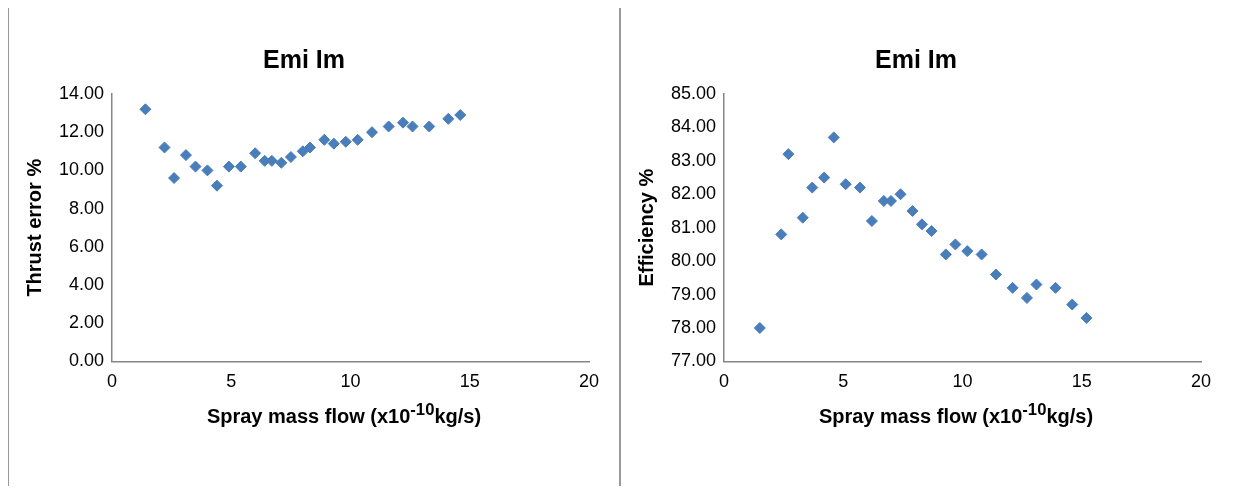 This screenshot has width=1241, height=494. I want to click on y-tick-label: 2.00, so click(87, 322).